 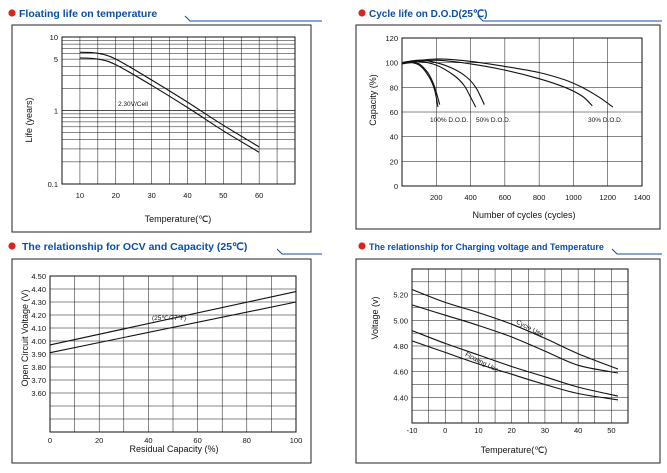 I want to click on y-tick-label: 5, so click(x=56, y=59).